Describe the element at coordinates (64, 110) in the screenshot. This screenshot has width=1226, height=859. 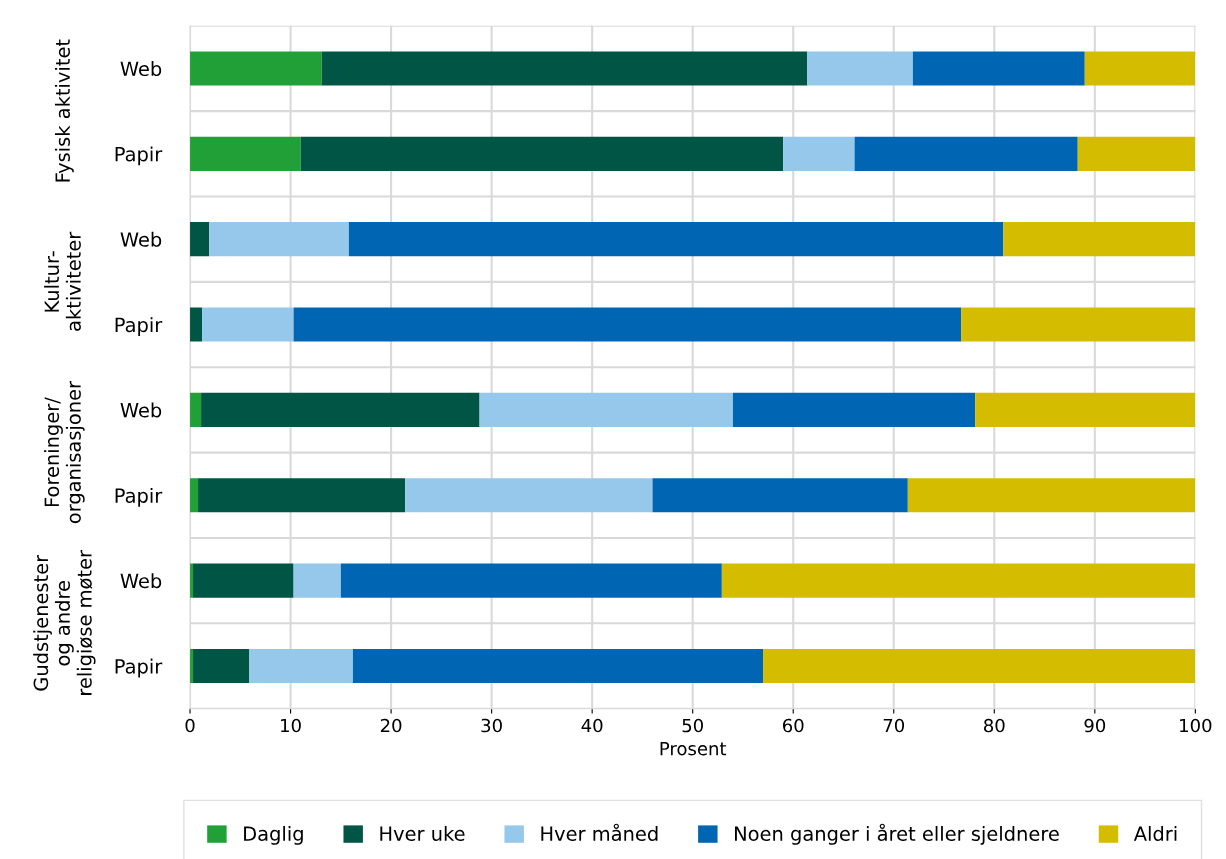
I see `text: Fysisk aktivitet` at that location.